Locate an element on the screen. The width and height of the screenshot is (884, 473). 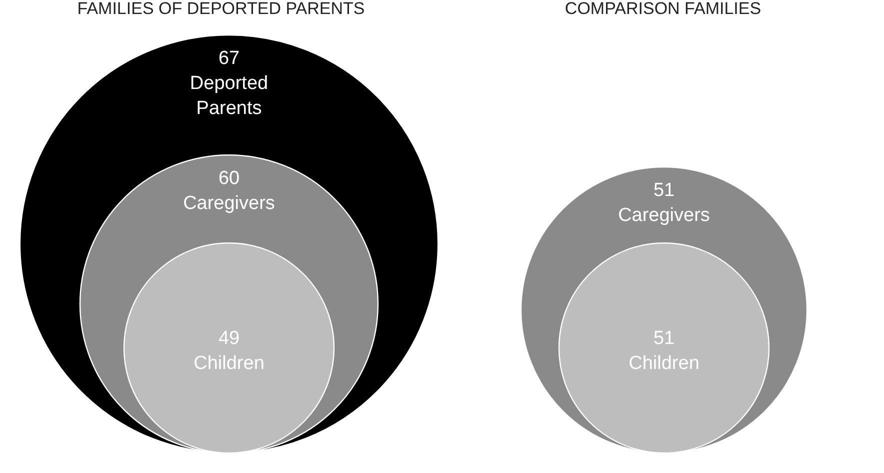
data-label: 60 is located at coordinates (229, 178).